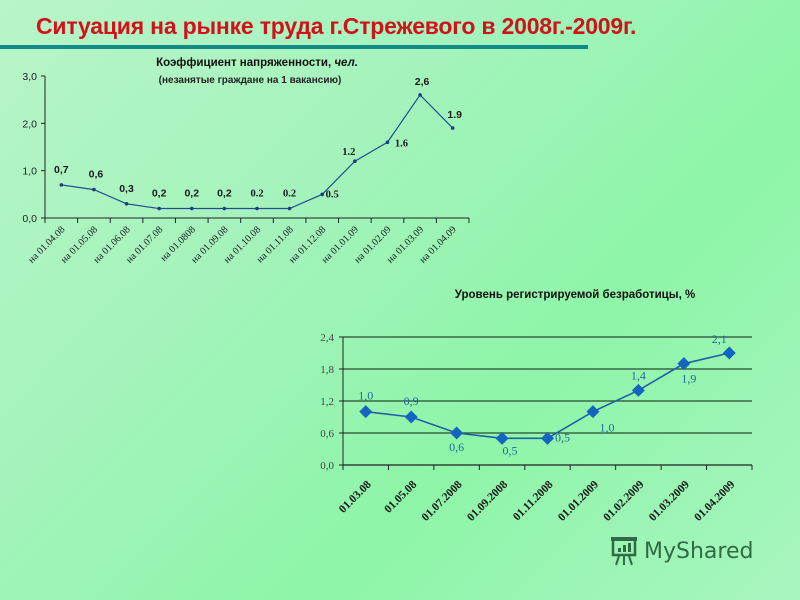 Image resolution: width=800 pixels, height=600 pixels. I want to click on chart2-data-label: 0,9, so click(411, 401).